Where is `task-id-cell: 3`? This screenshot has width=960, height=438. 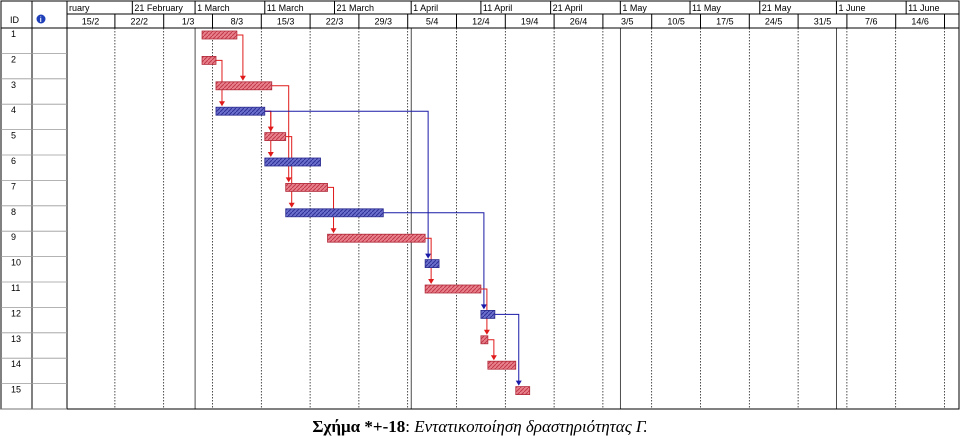 task-id-cell: 3 is located at coordinates (13, 85).